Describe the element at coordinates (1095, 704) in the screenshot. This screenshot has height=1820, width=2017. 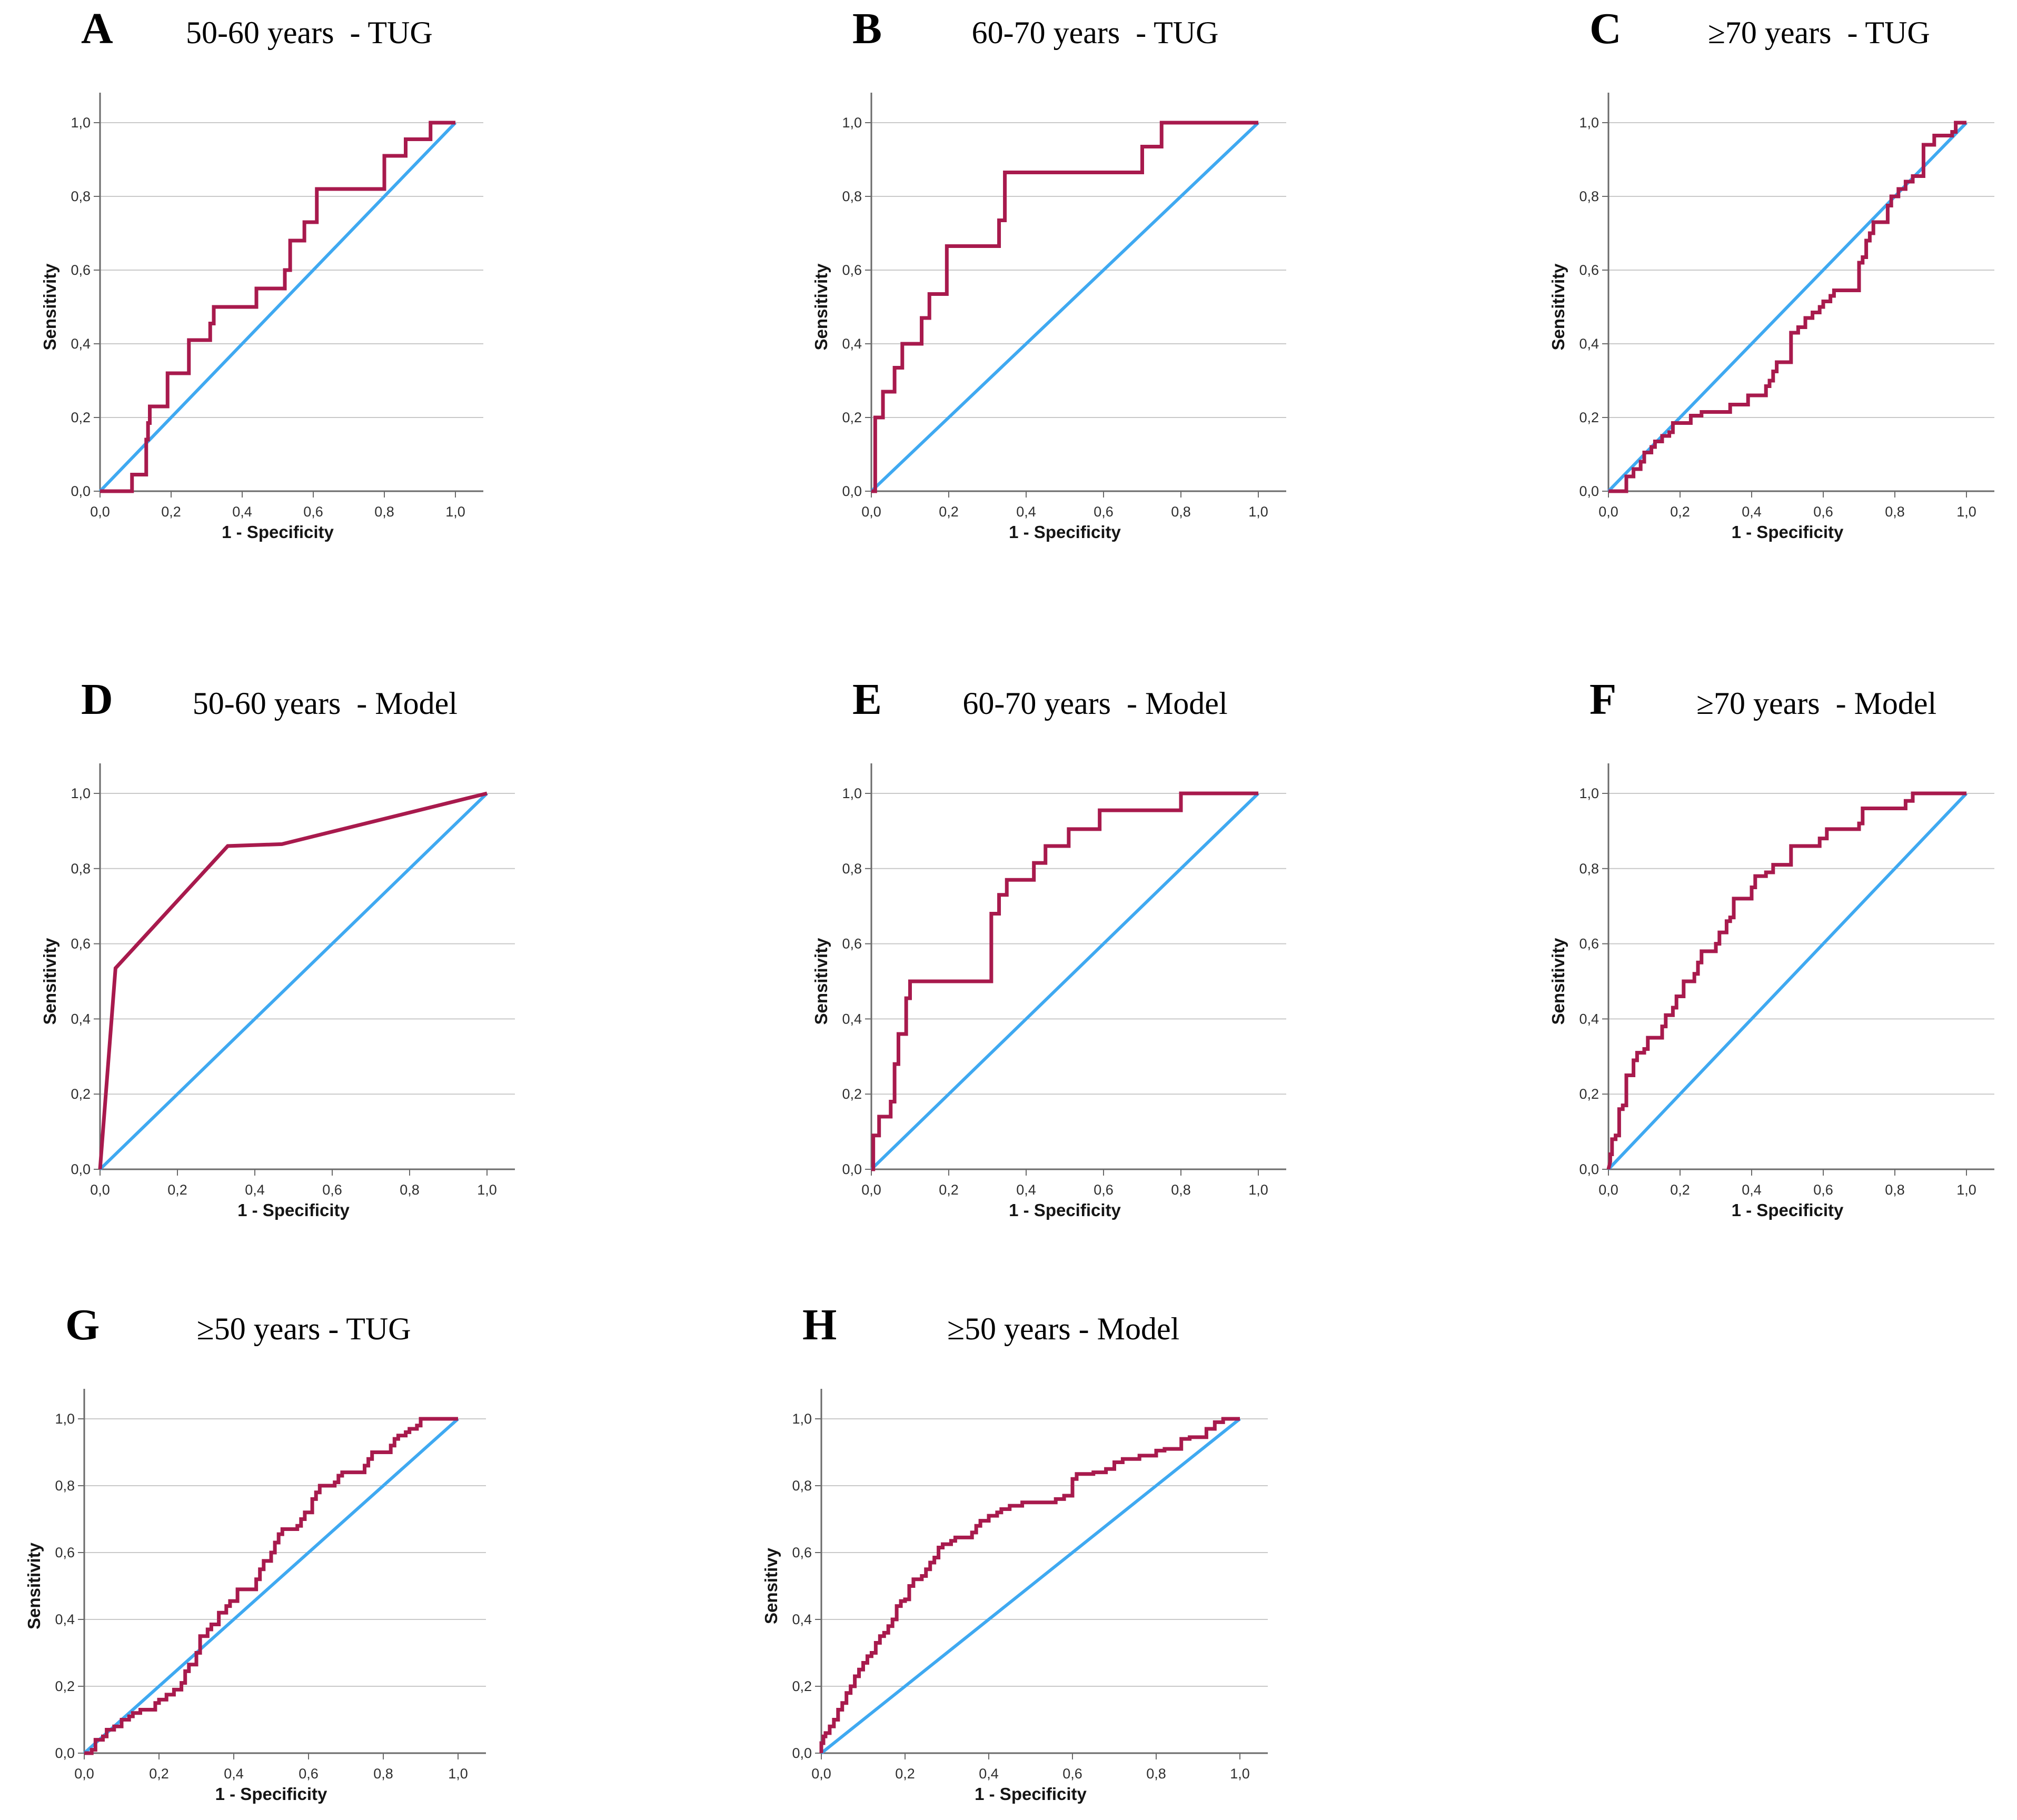
I see `panel-e-title: 60-70 years - Model` at that location.